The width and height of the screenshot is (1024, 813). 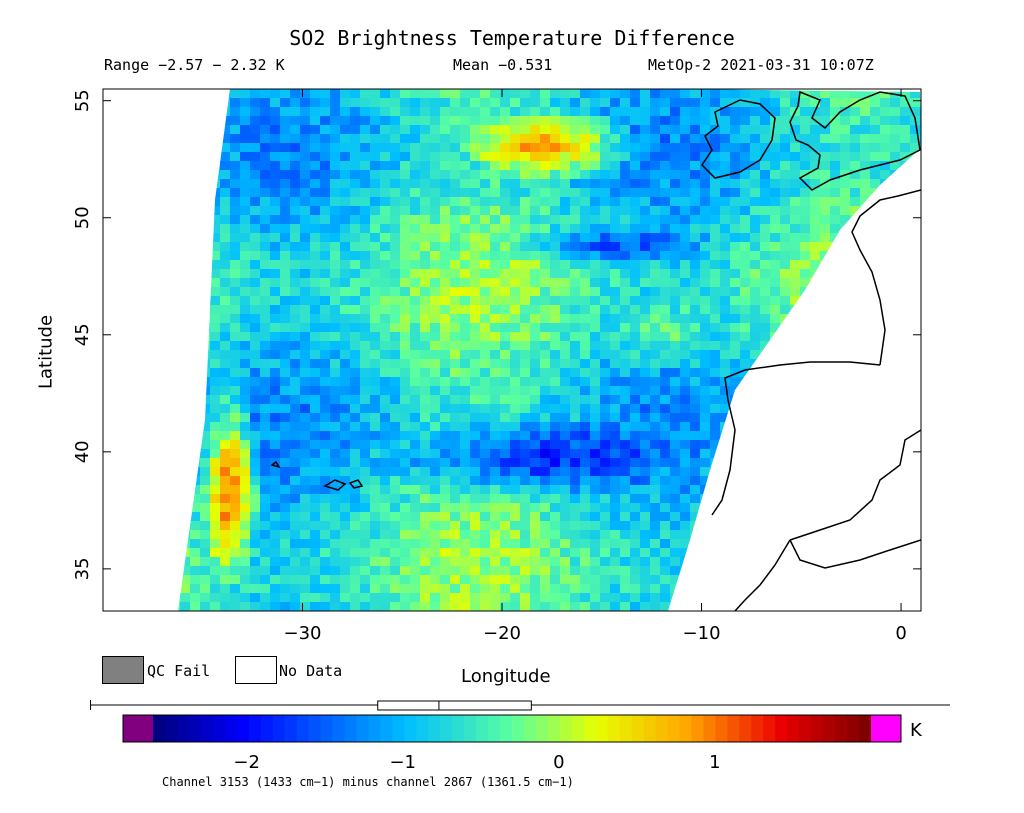 What do you see at coordinates (179, 671) in the screenshot?
I see `qc-fail-label: QC Fail` at bounding box center [179, 671].